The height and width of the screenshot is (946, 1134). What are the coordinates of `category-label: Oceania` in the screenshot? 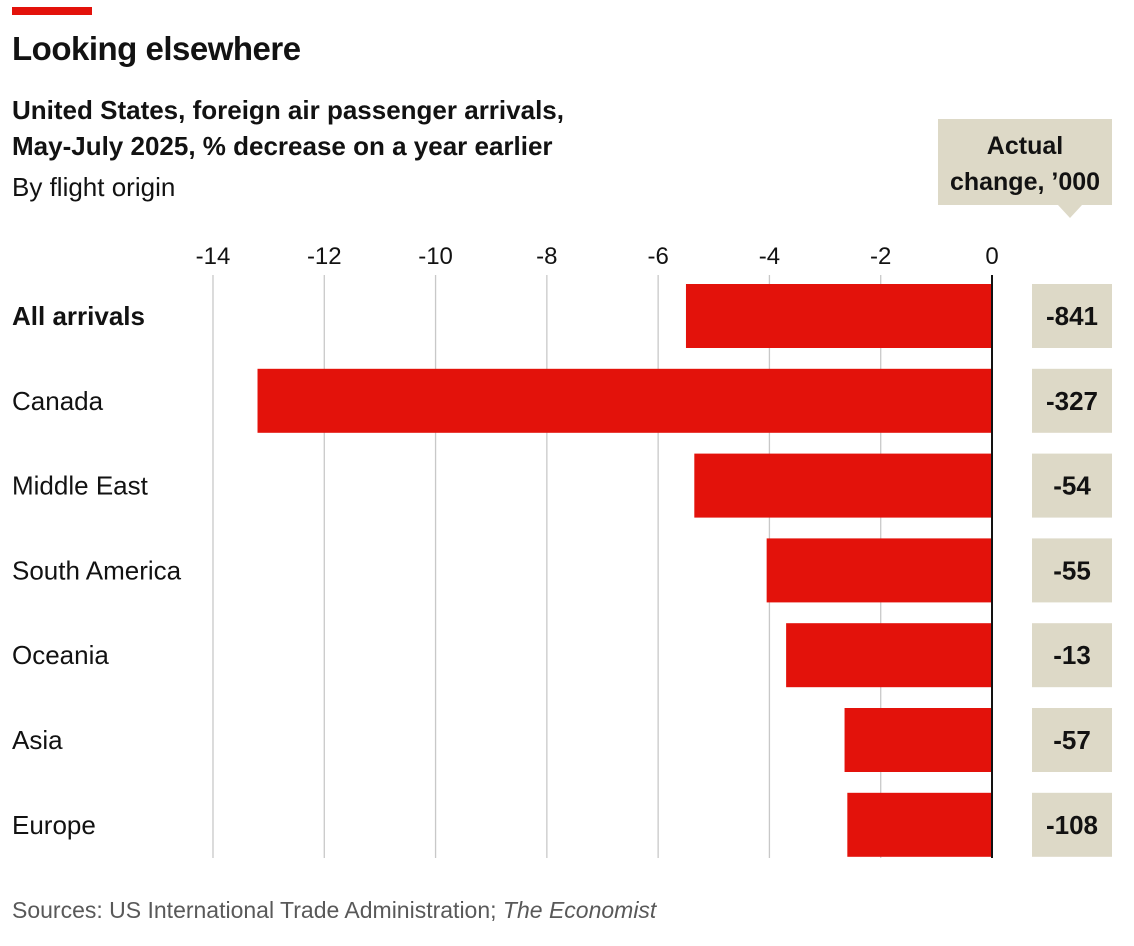 It's located at (60, 655).